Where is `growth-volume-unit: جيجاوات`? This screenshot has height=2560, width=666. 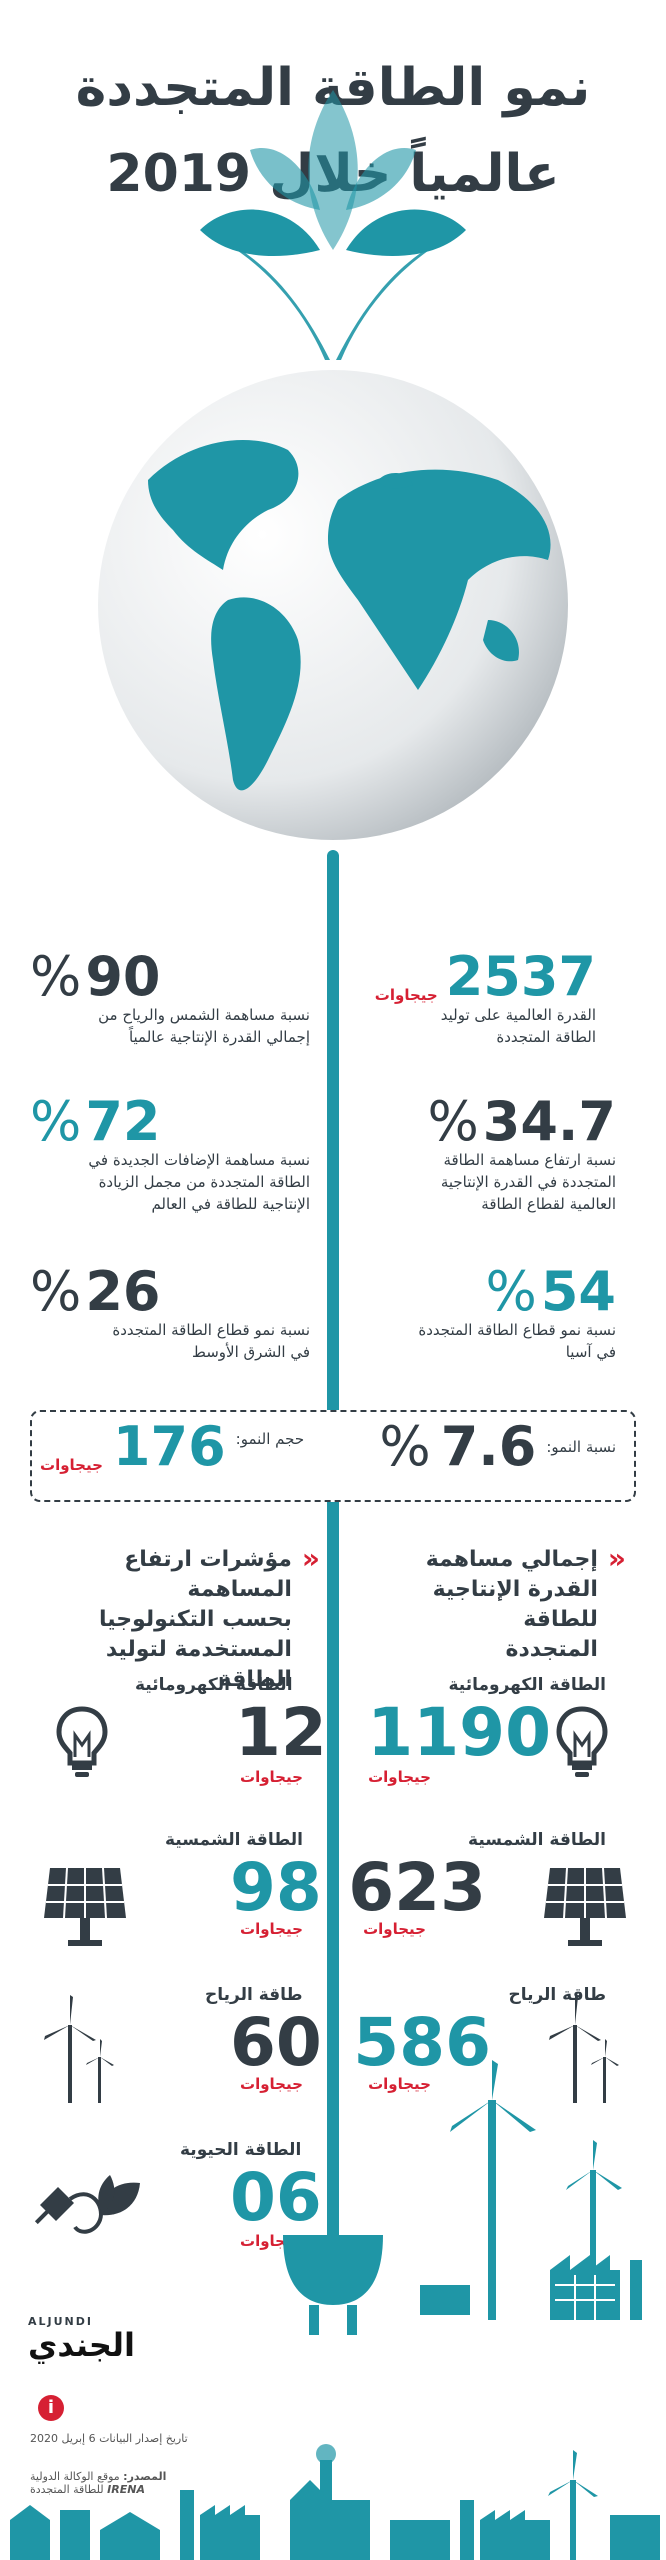
growth-volume-unit: جيجاوات is located at coordinates (71, 1465).